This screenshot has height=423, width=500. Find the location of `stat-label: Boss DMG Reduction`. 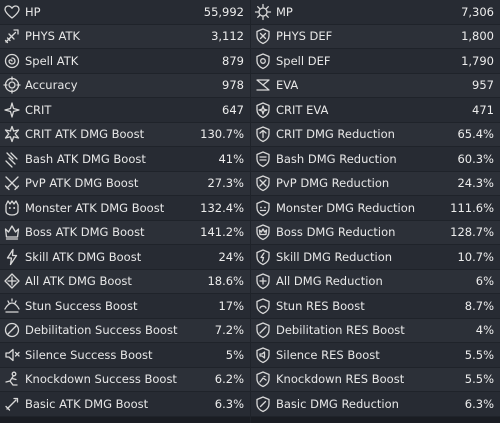

stat-label: Boss DMG Reduction is located at coordinates (336, 232).